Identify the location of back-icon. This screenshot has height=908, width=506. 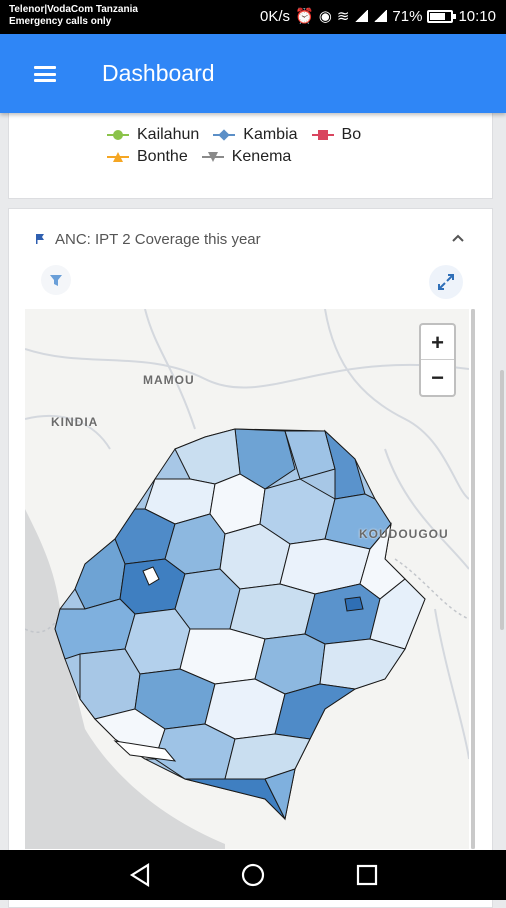
(141, 875).